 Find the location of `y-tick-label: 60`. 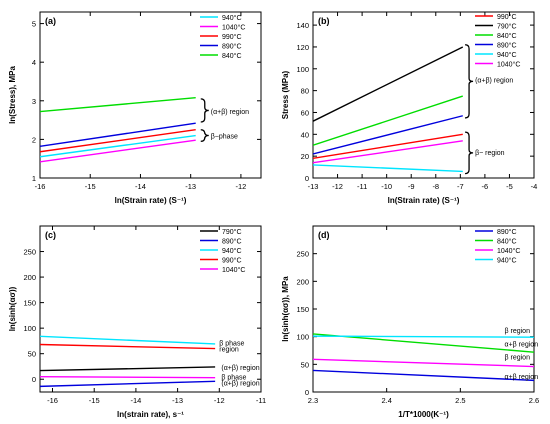

y-tick-label: 60 is located at coordinates (305, 112).